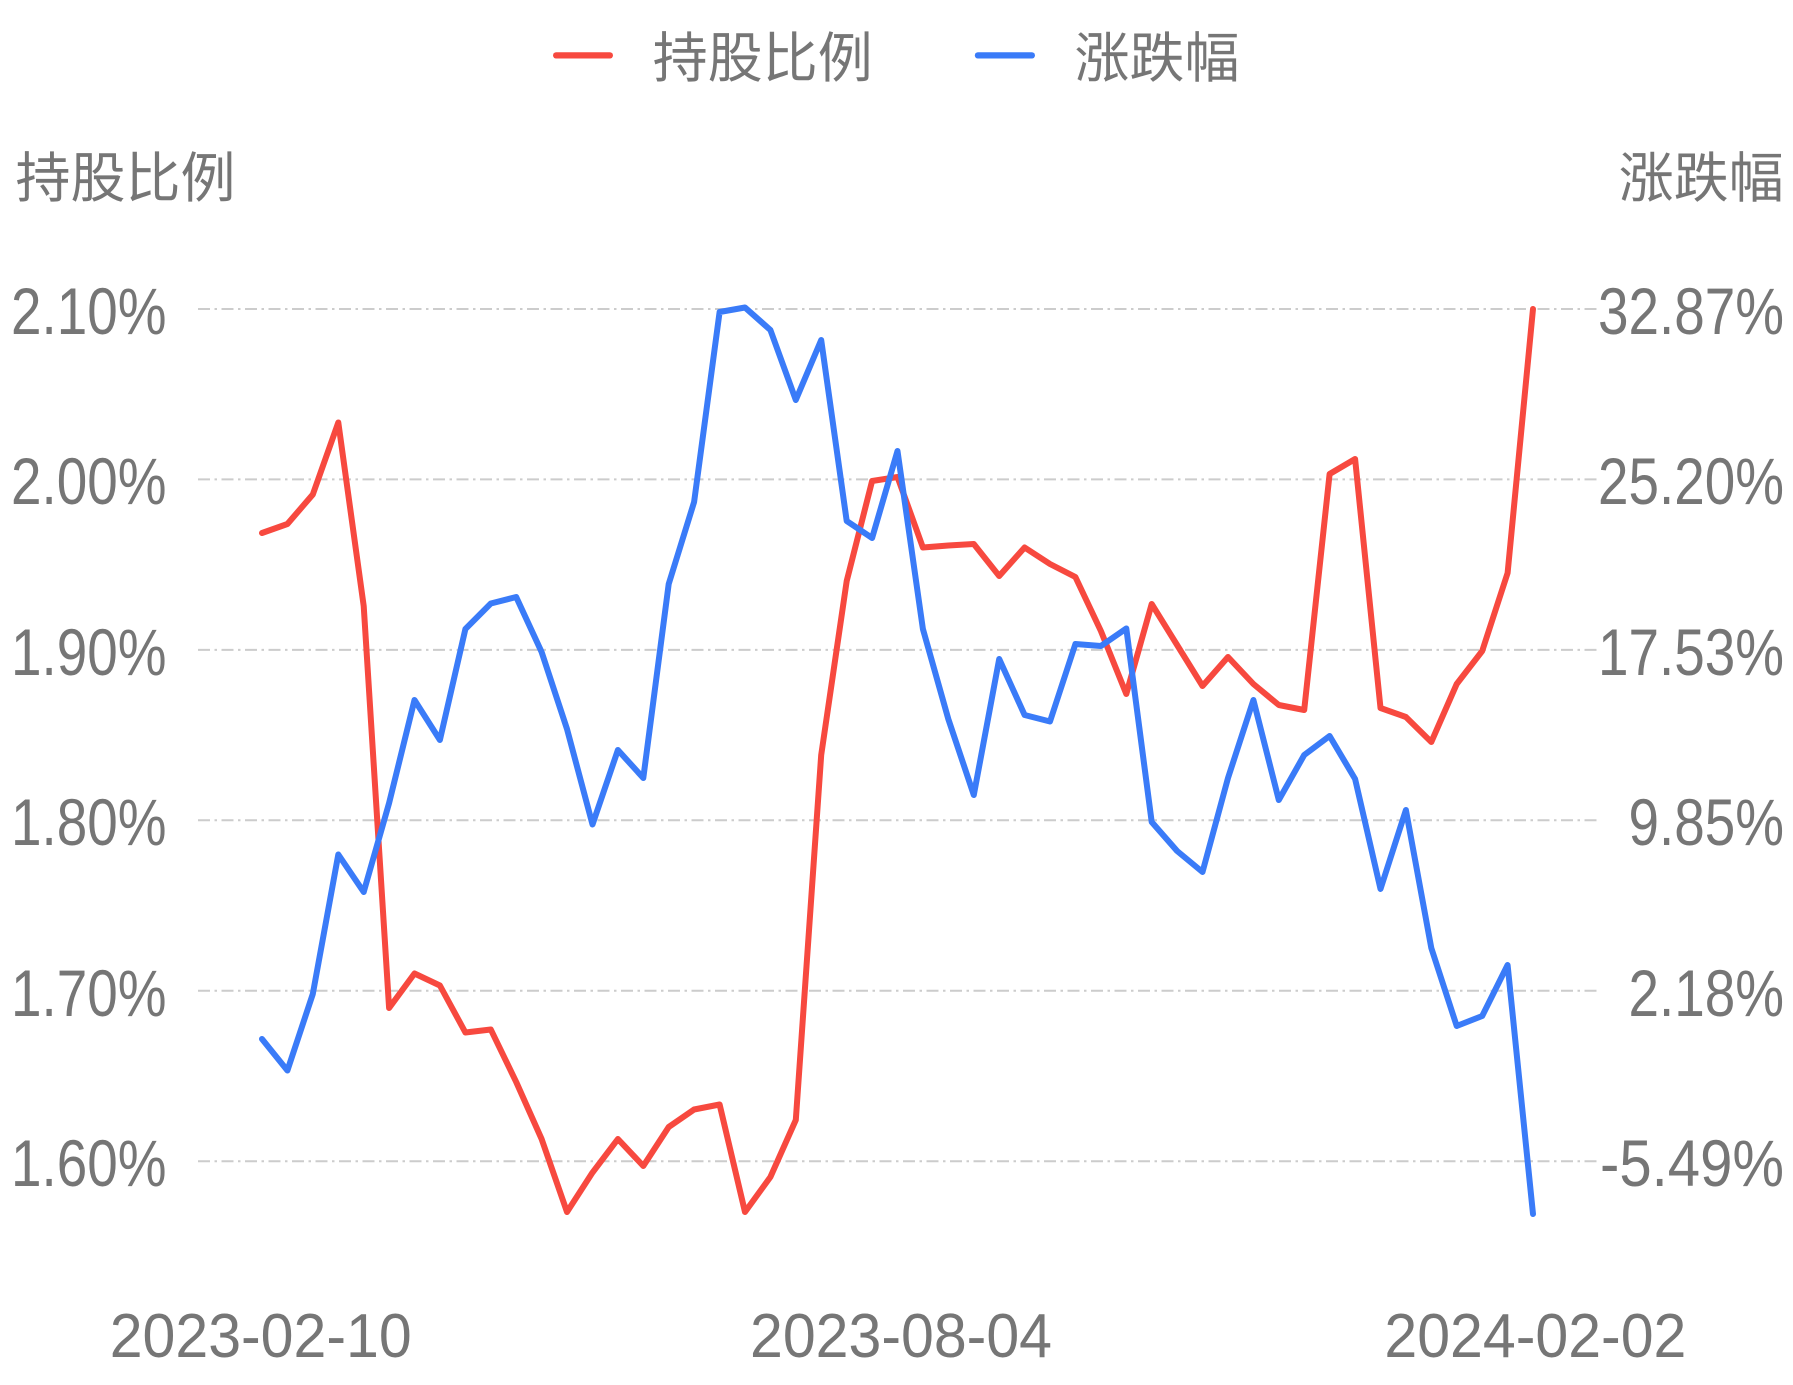  What do you see at coordinates (1707, 822) in the screenshot?
I see `svg-text: 9.85%` at bounding box center [1707, 822].